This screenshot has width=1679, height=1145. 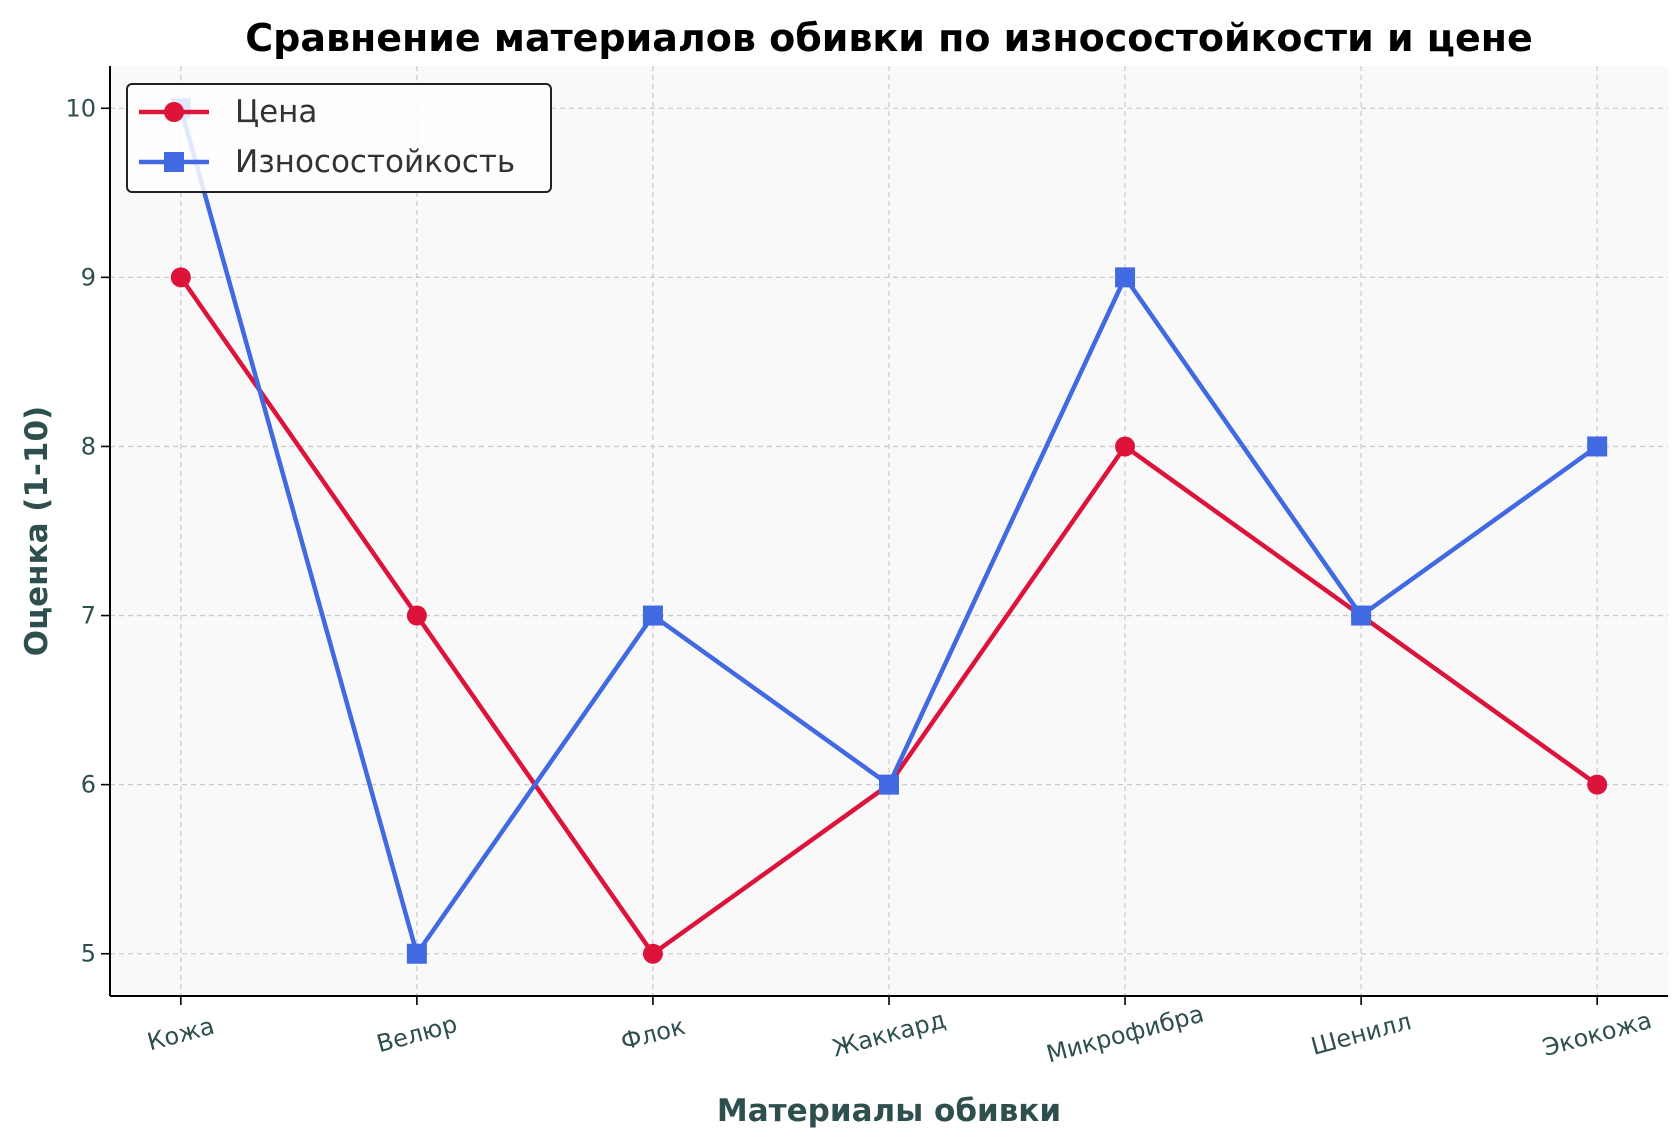 What do you see at coordinates (88, 616) in the screenshot?
I see `y-tick-label: 7` at bounding box center [88, 616].